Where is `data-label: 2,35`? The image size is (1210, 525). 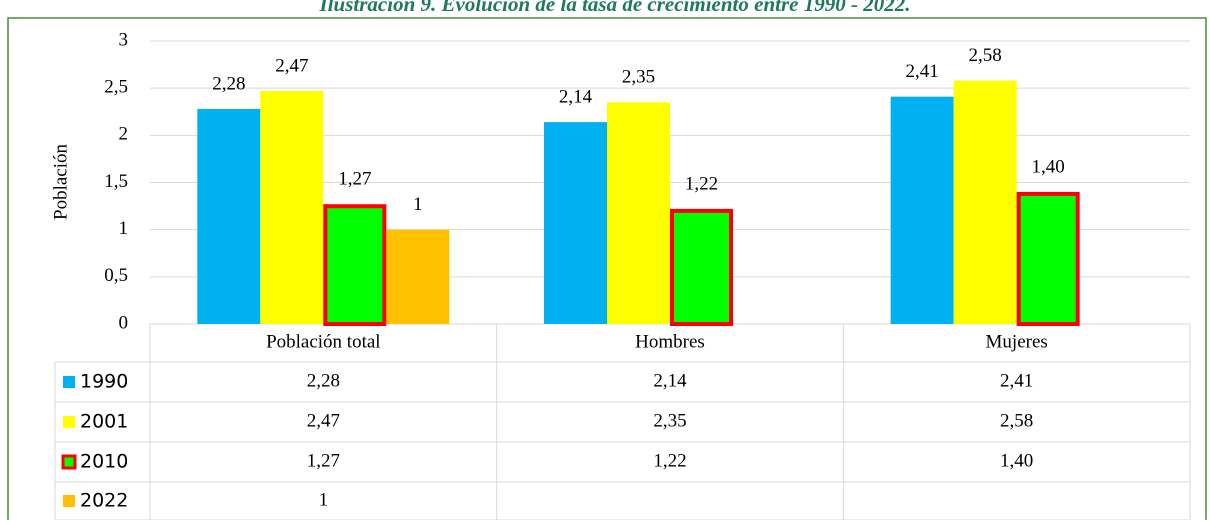
data-label: 2,35 is located at coordinates (638, 77).